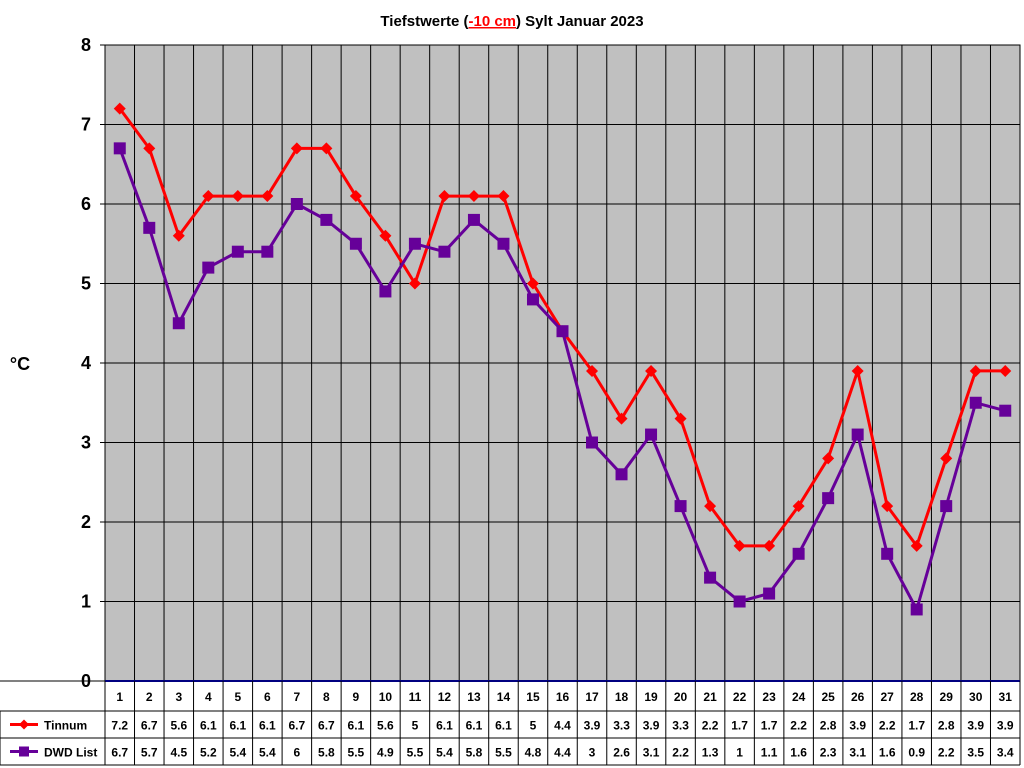 The height and width of the screenshot is (768, 1024). What do you see at coordinates (621, 753) in the screenshot?
I see `data-label: 2.6` at bounding box center [621, 753].